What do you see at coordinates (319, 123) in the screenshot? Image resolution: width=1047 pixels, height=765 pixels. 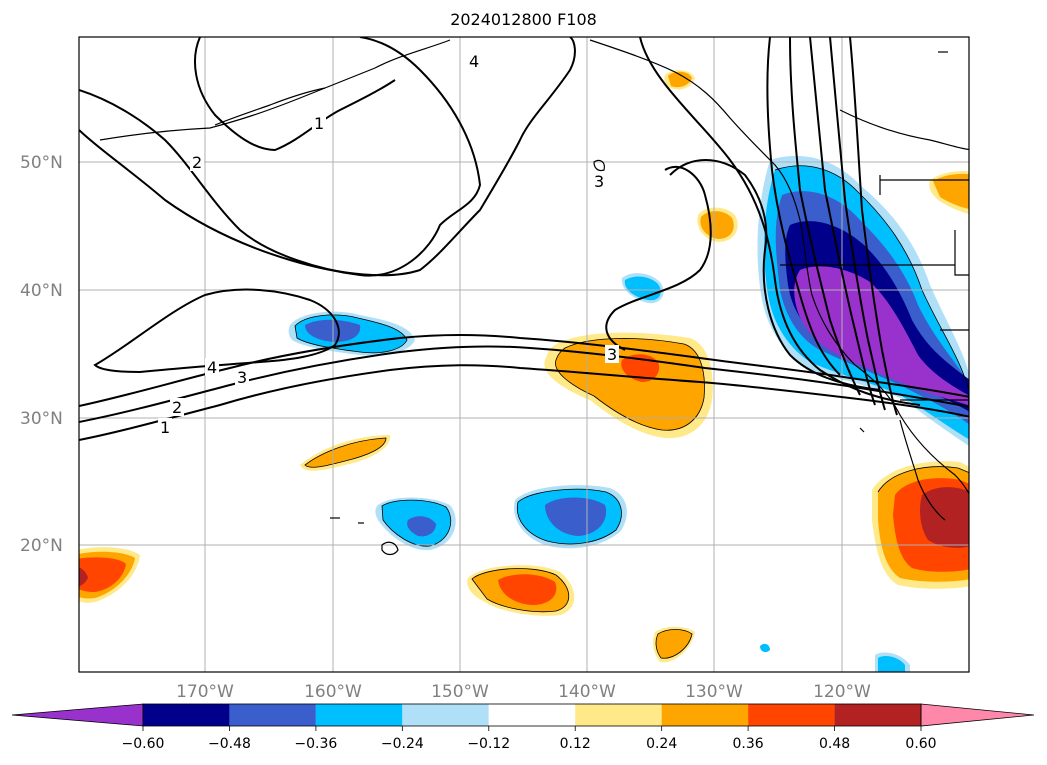 I see `contour-label-1-north: 1` at bounding box center [319, 123].